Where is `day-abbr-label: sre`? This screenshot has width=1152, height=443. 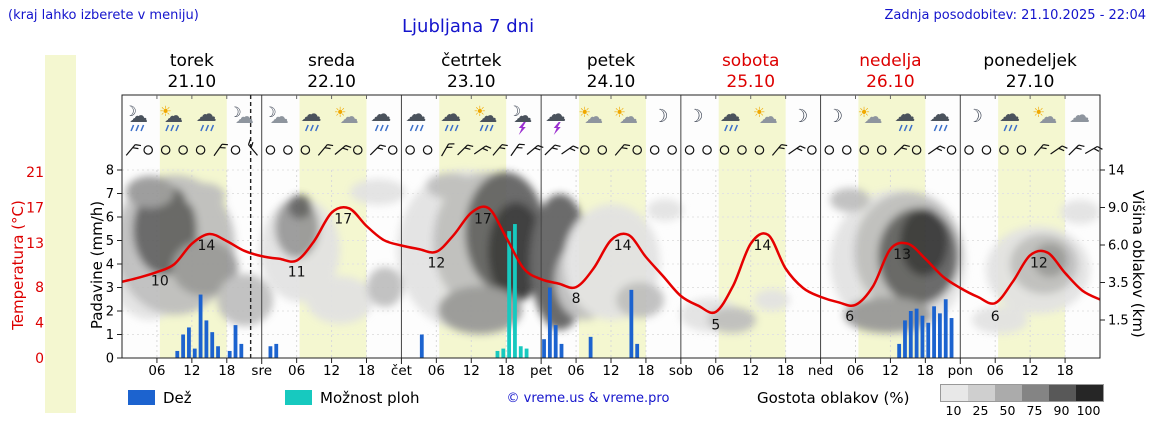 day-abbr-label: sre is located at coordinates (261, 371).